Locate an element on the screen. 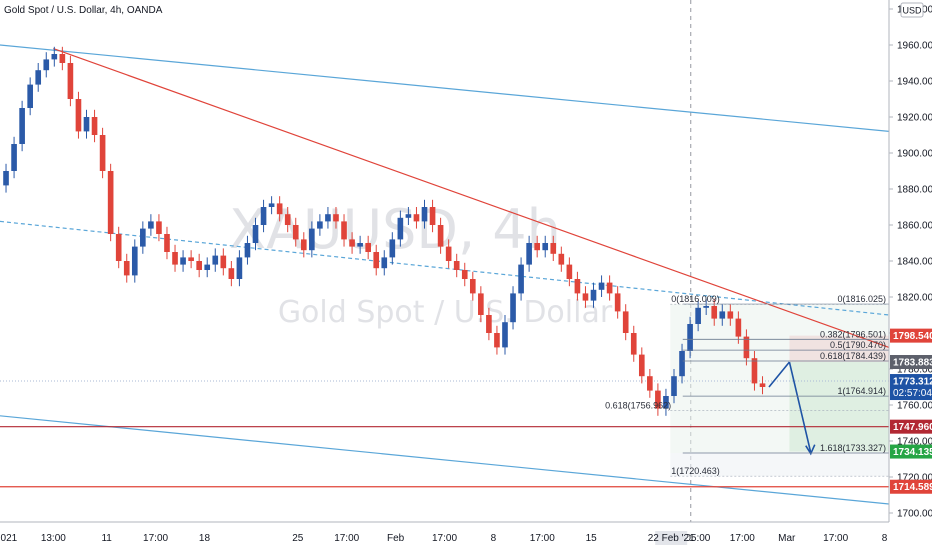 This screenshot has height=550, width=932. time-tick-label: Mar is located at coordinates (787, 538).